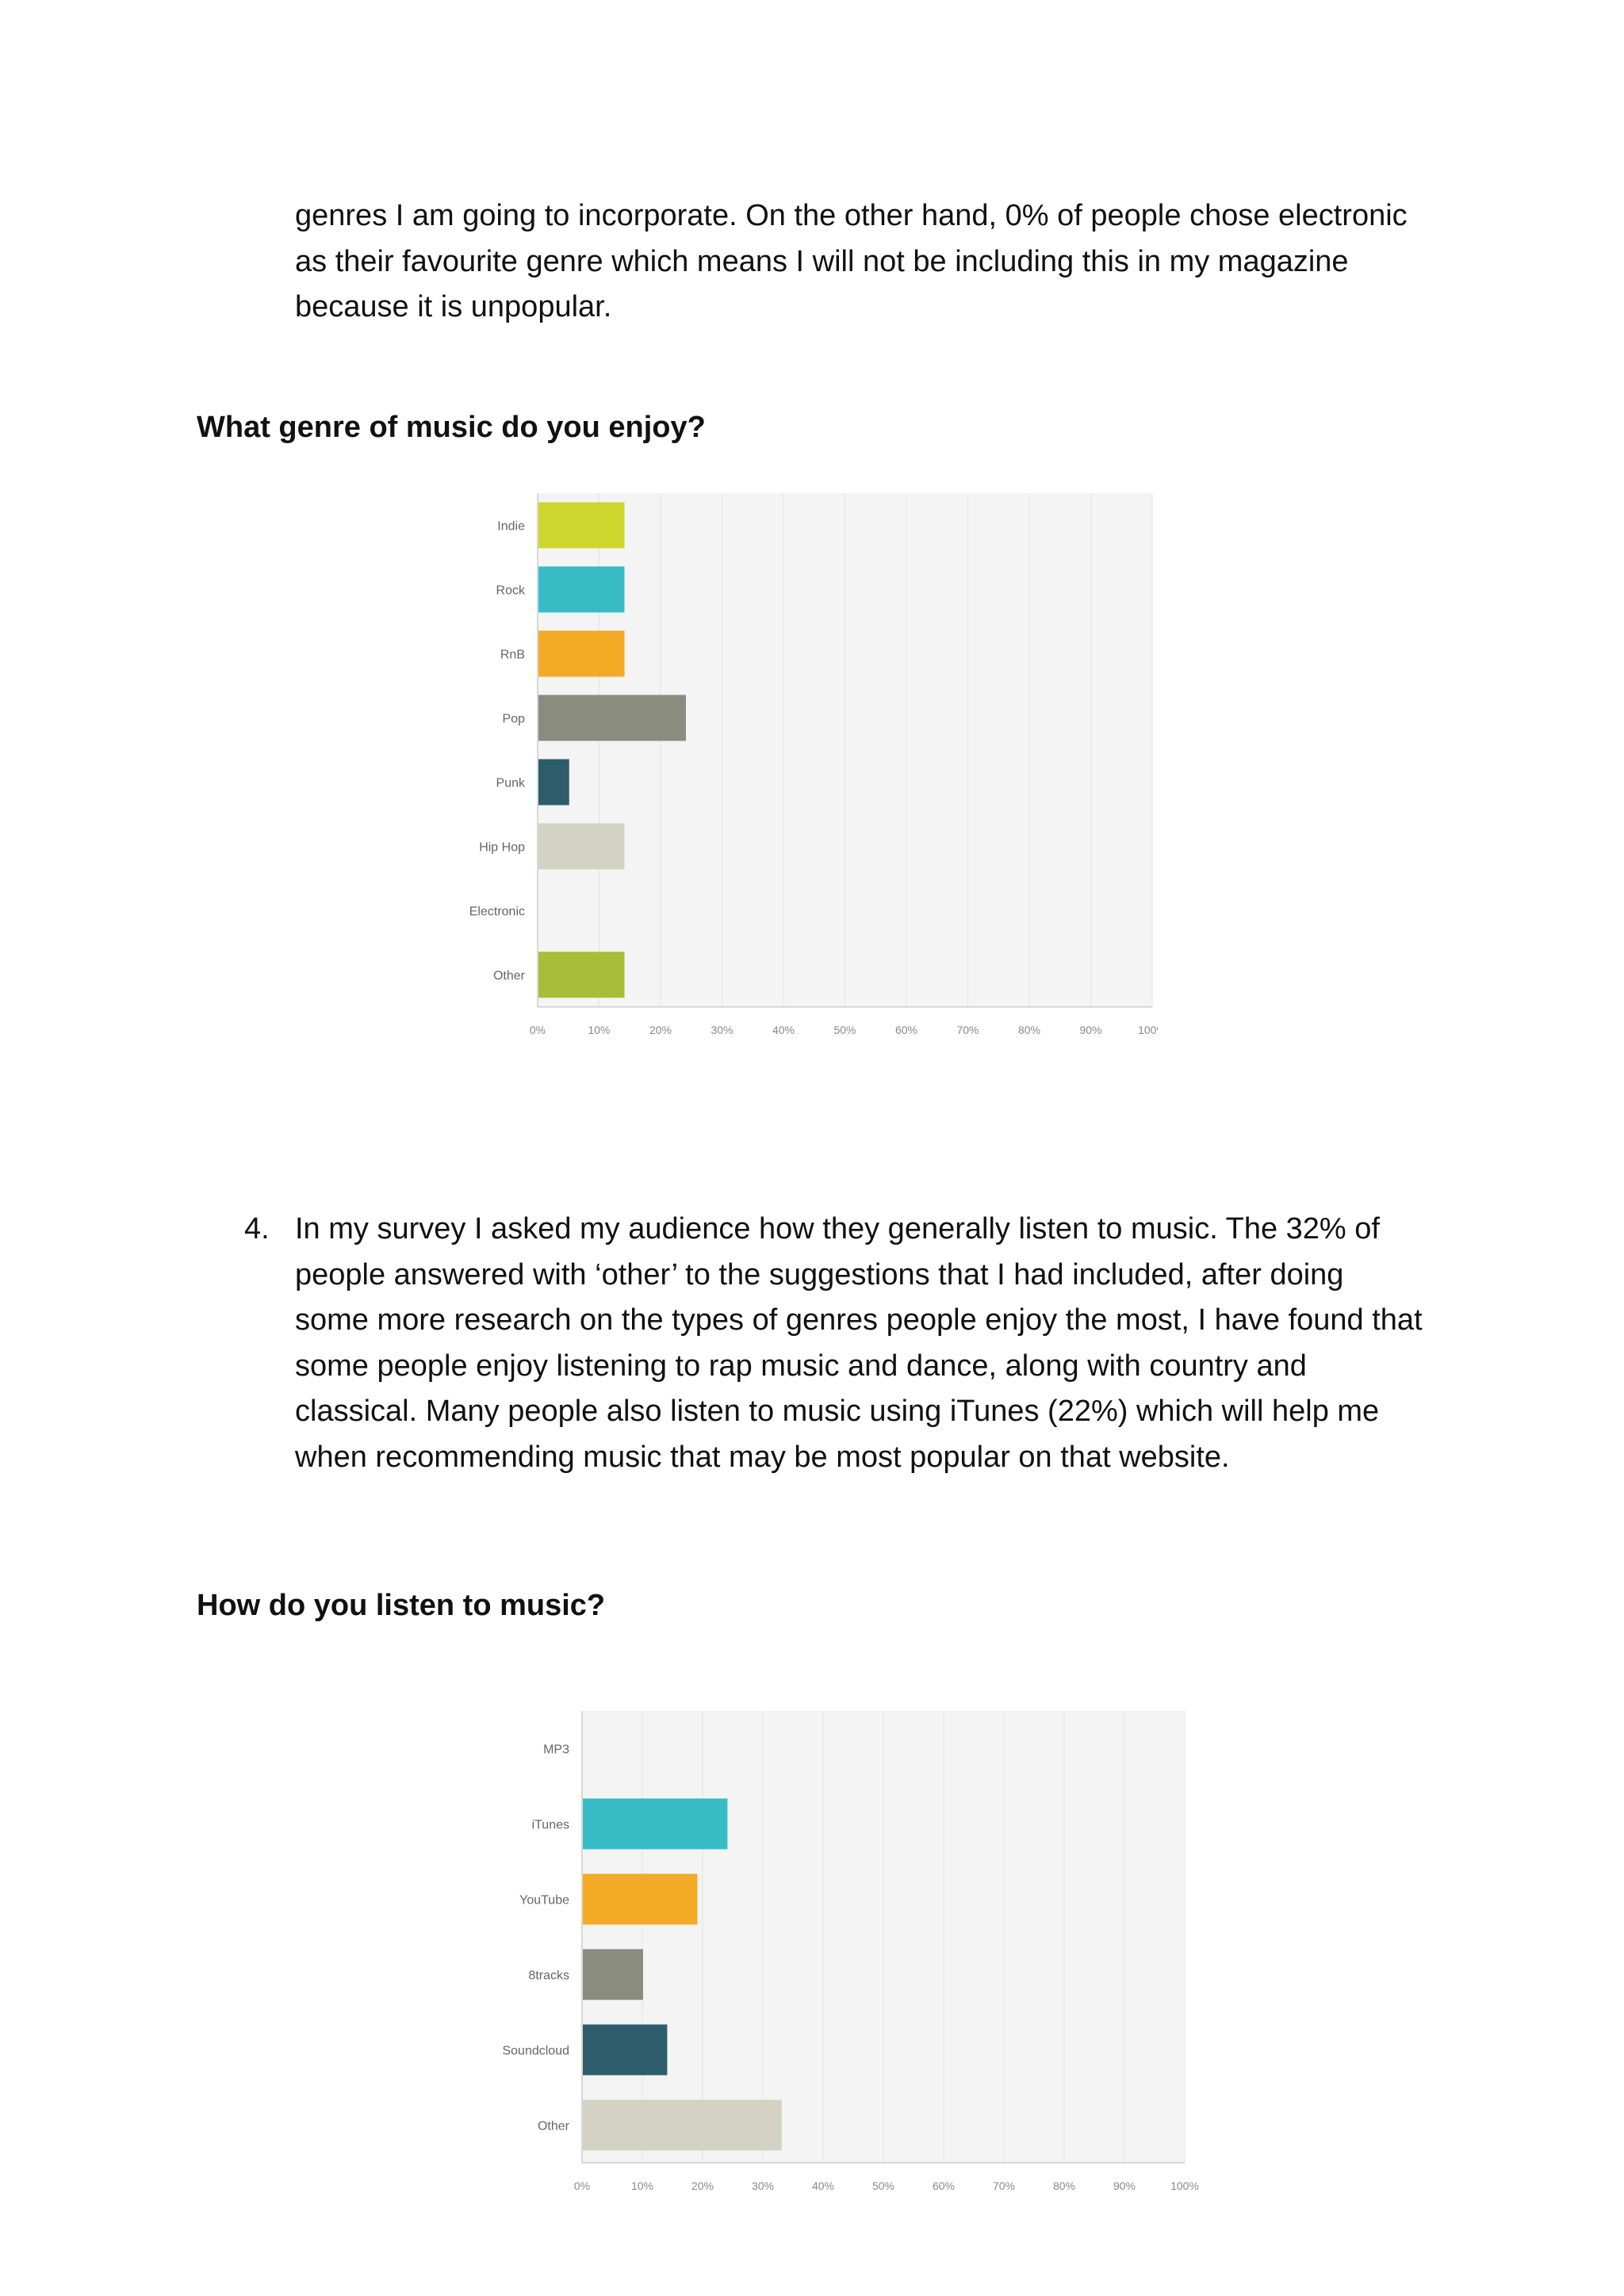 This screenshot has height=2296, width=1624. What do you see at coordinates (544, 1901) in the screenshot?
I see `category-label: YouTube` at bounding box center [544, 1901].